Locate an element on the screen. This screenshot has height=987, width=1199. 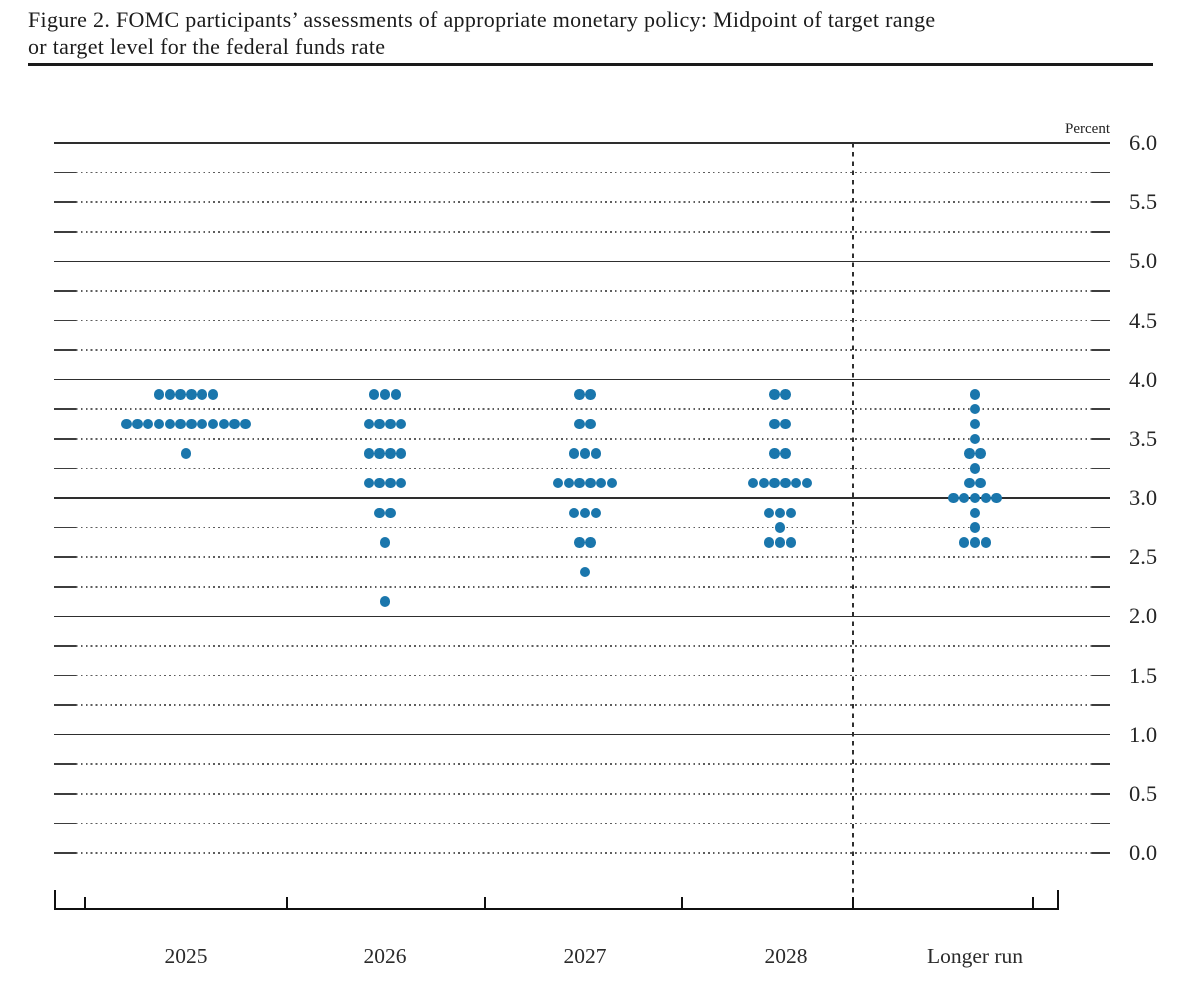
y-tick-label: 4.0 is located at coordinates (1143, 379).